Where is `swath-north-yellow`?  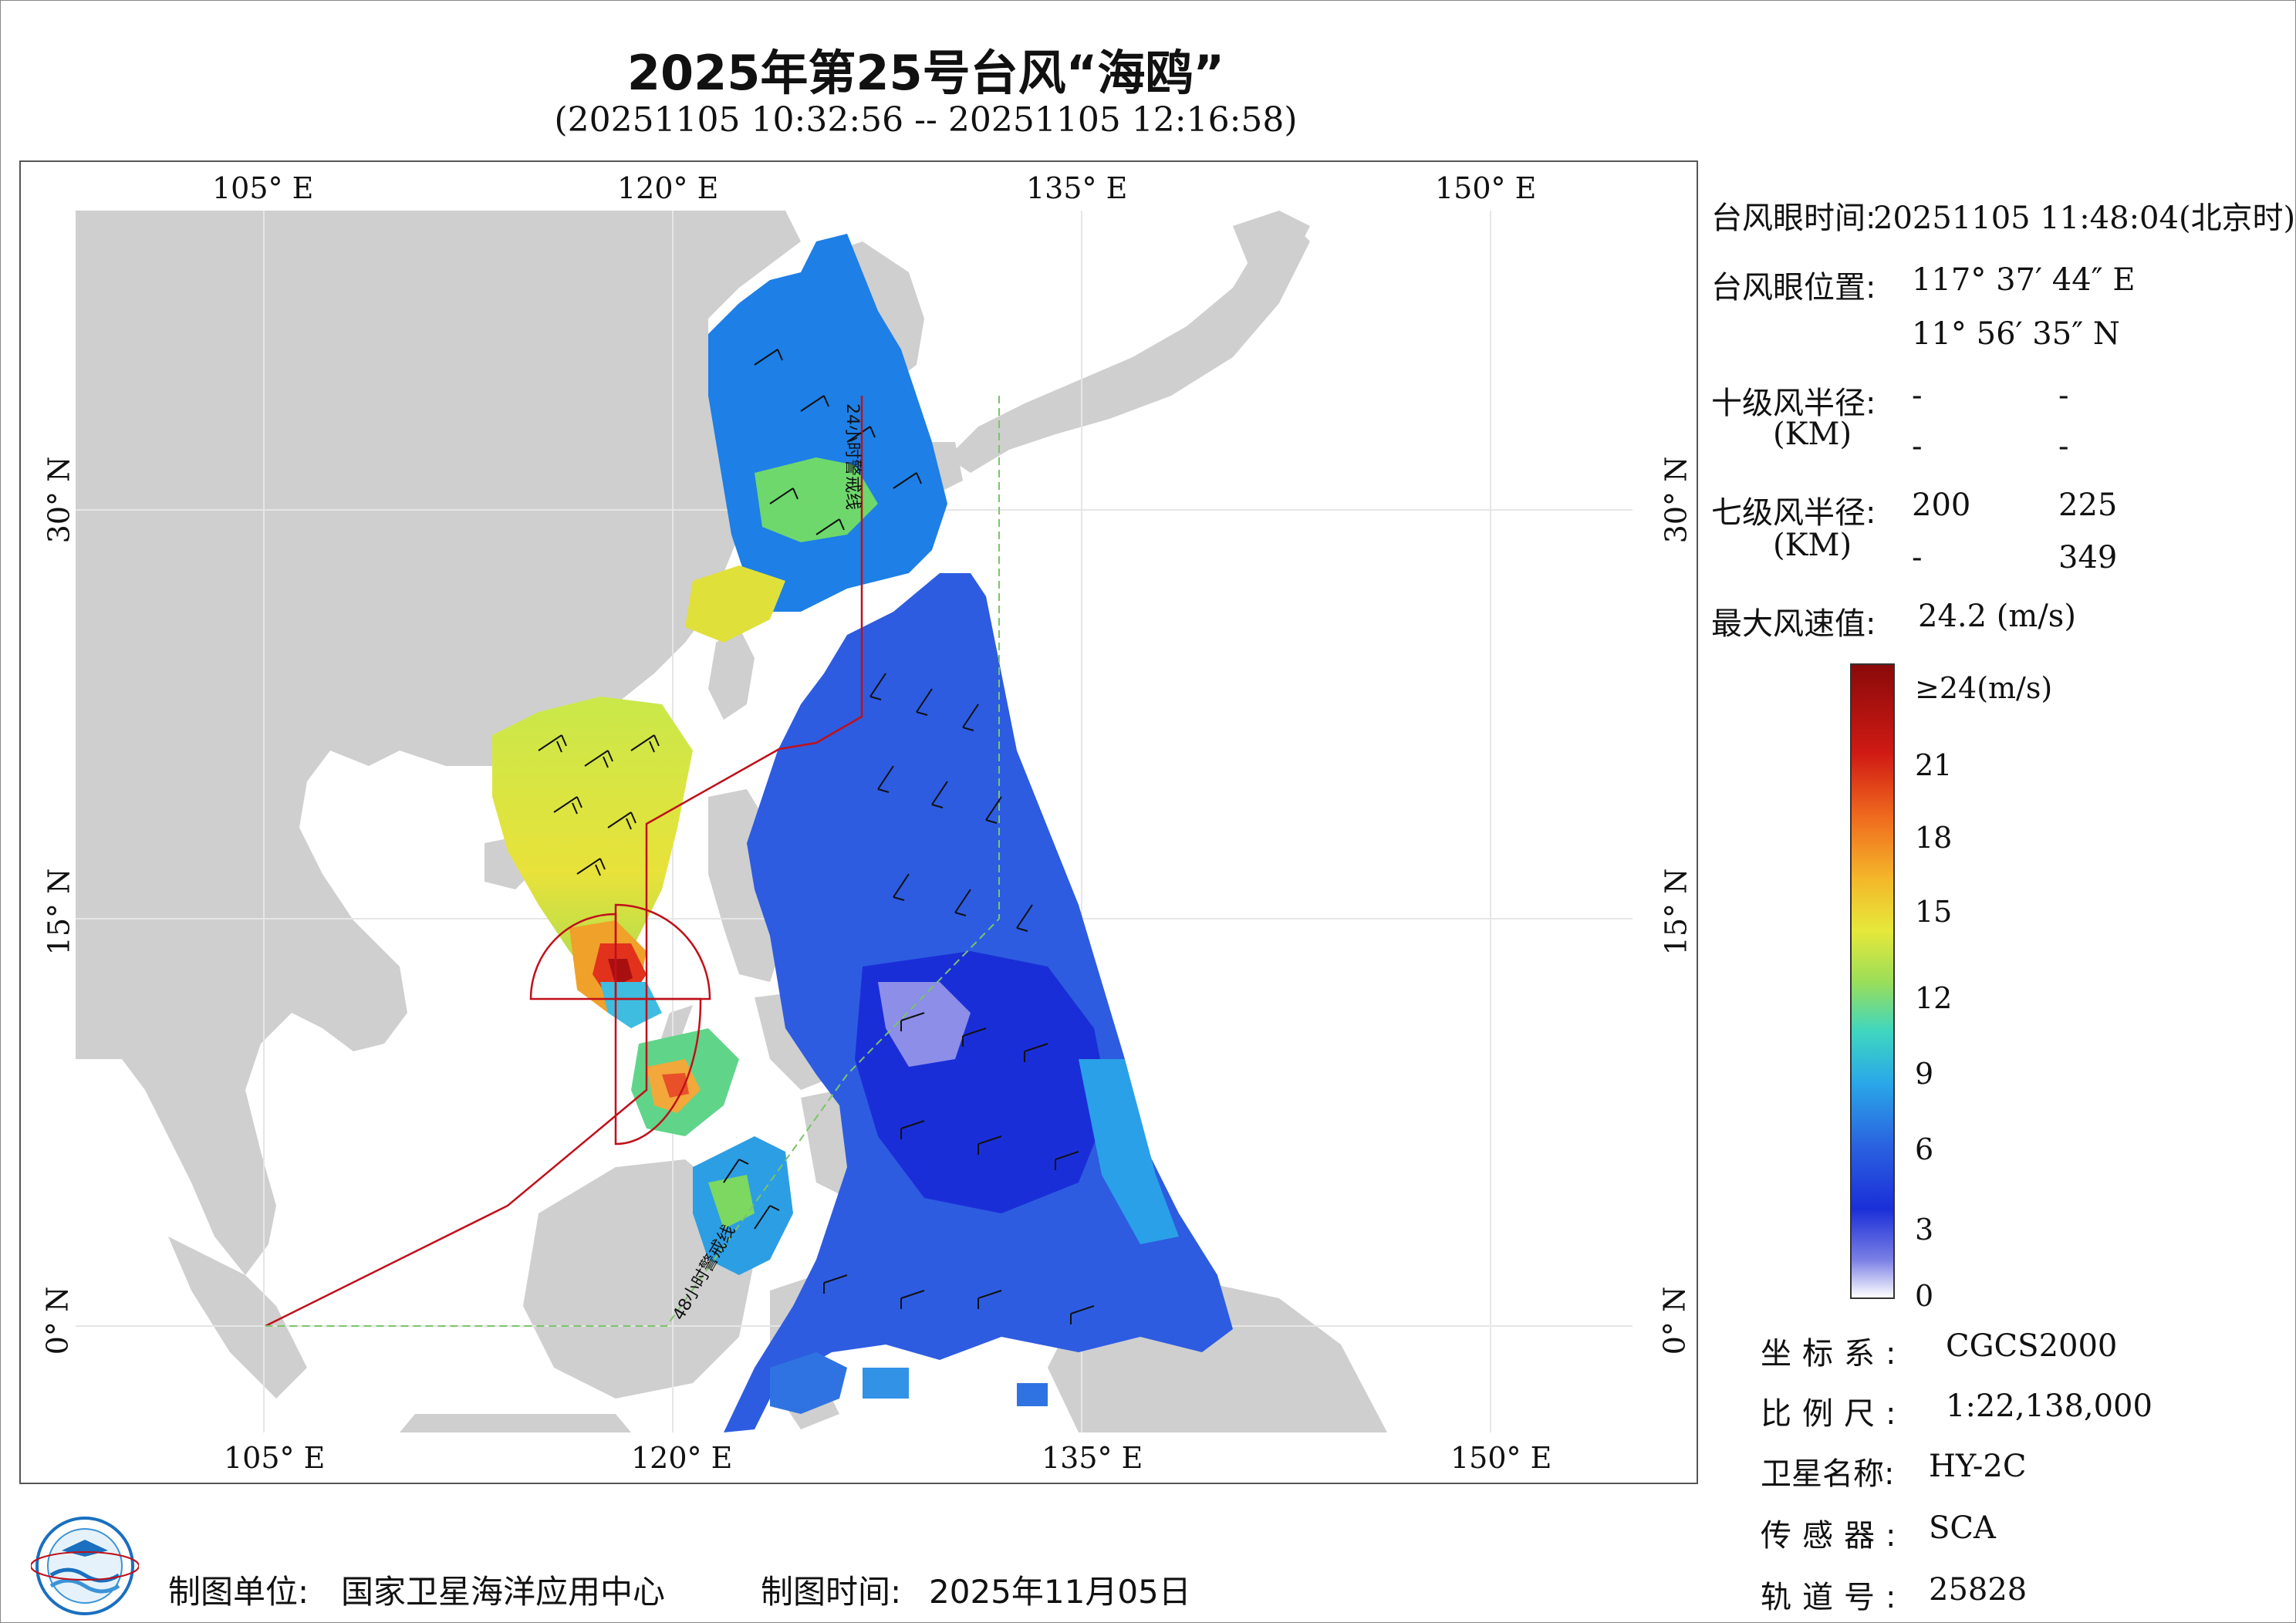 swath-north-yellow is located at coordinates (735, 604).